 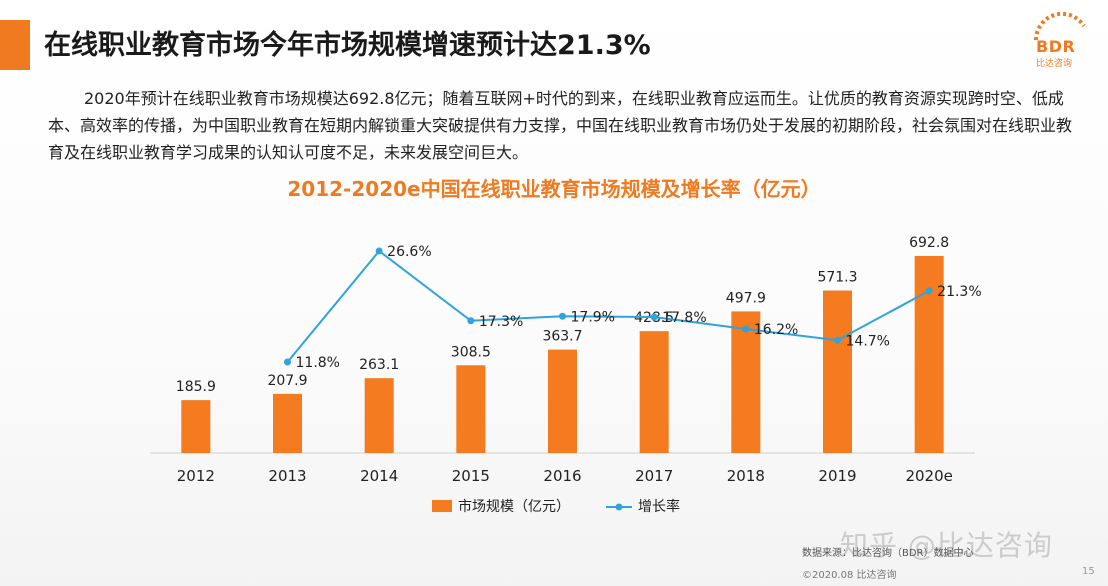 What do you see at coordinates (1088, 571) in the screenshot?
I see `page-number: 15` at bounding box center [1088, 571].